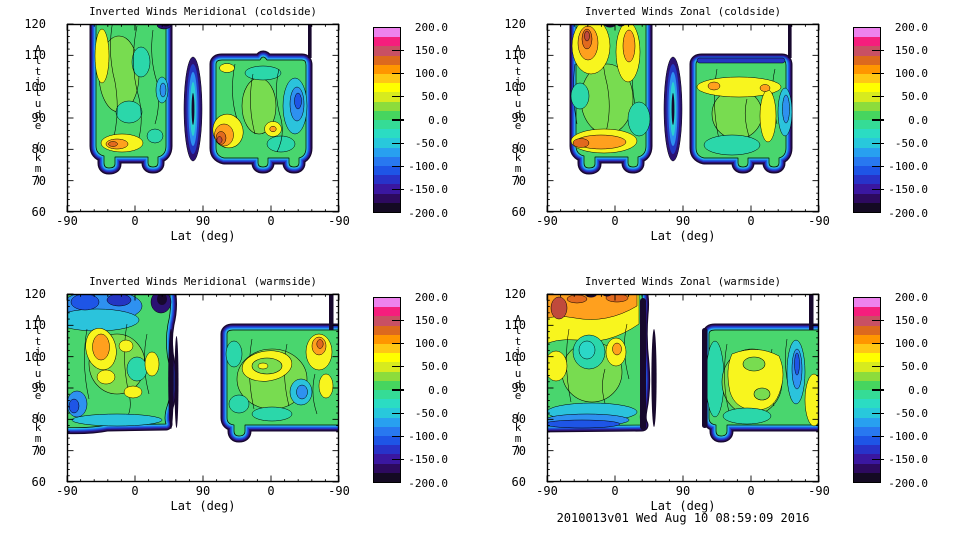 The image size is (960, 540). Describe the element at coordinates (911, 27) in the screenshot. I see `colorbar-tick-label: 200.0` at that location.